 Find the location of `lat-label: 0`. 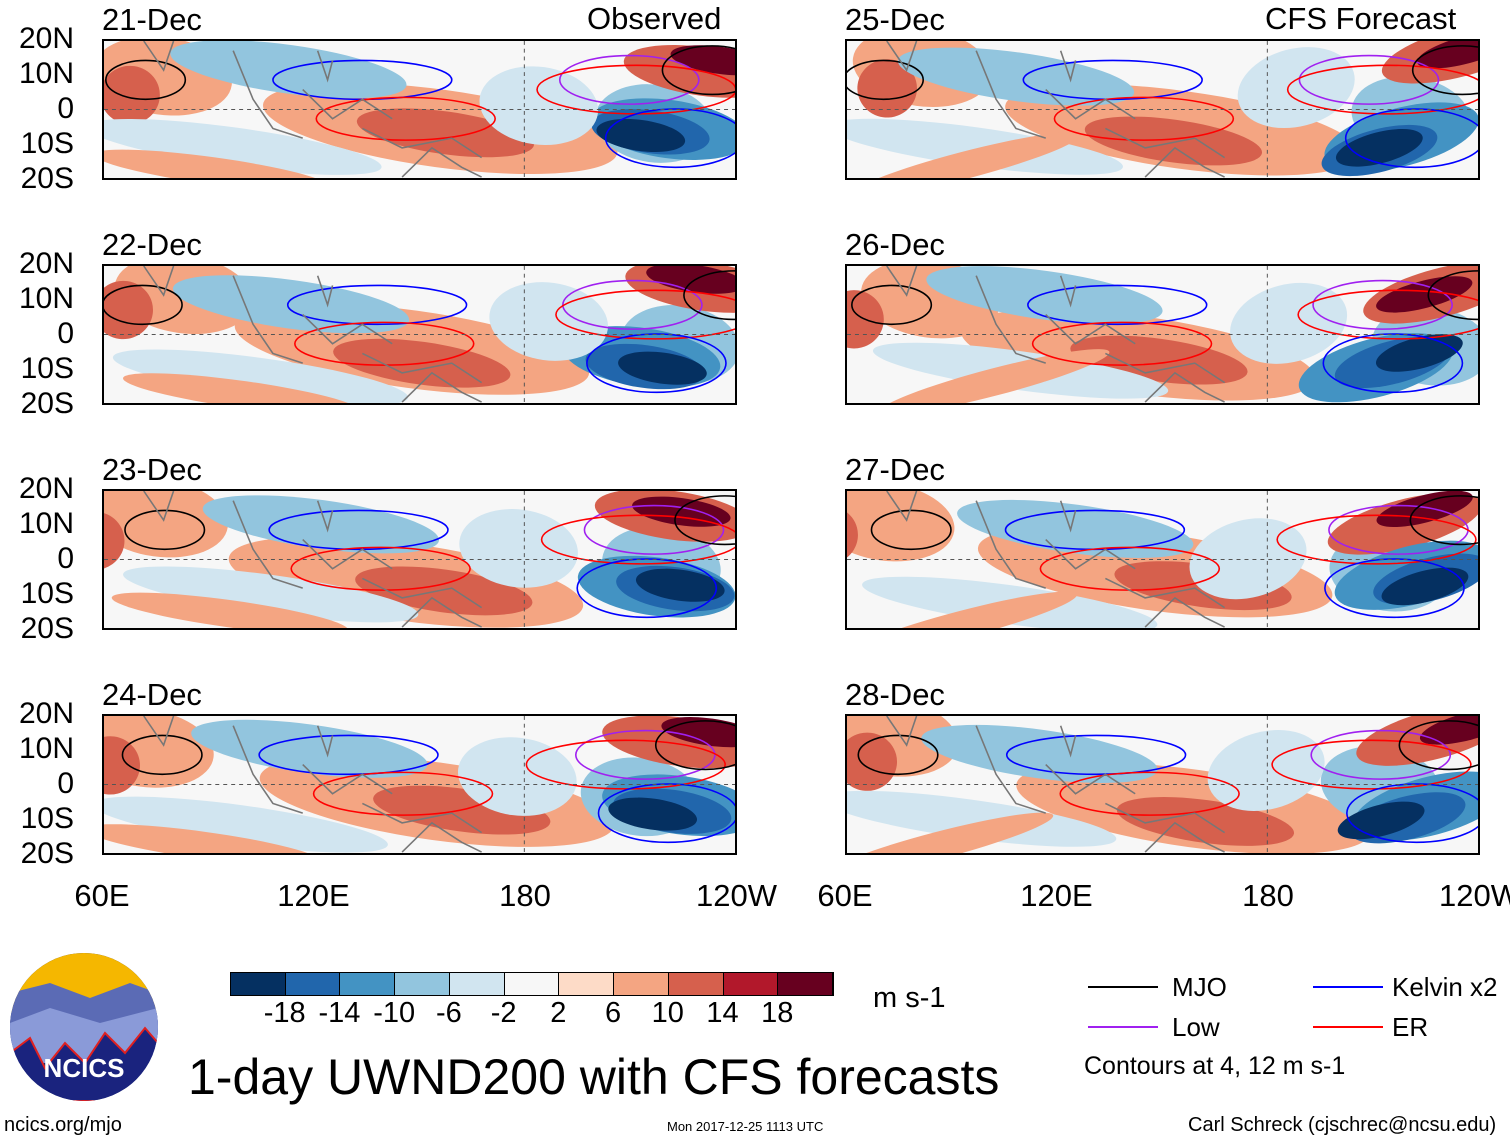

lat-label: 0 is located at coordinates (65, 783).